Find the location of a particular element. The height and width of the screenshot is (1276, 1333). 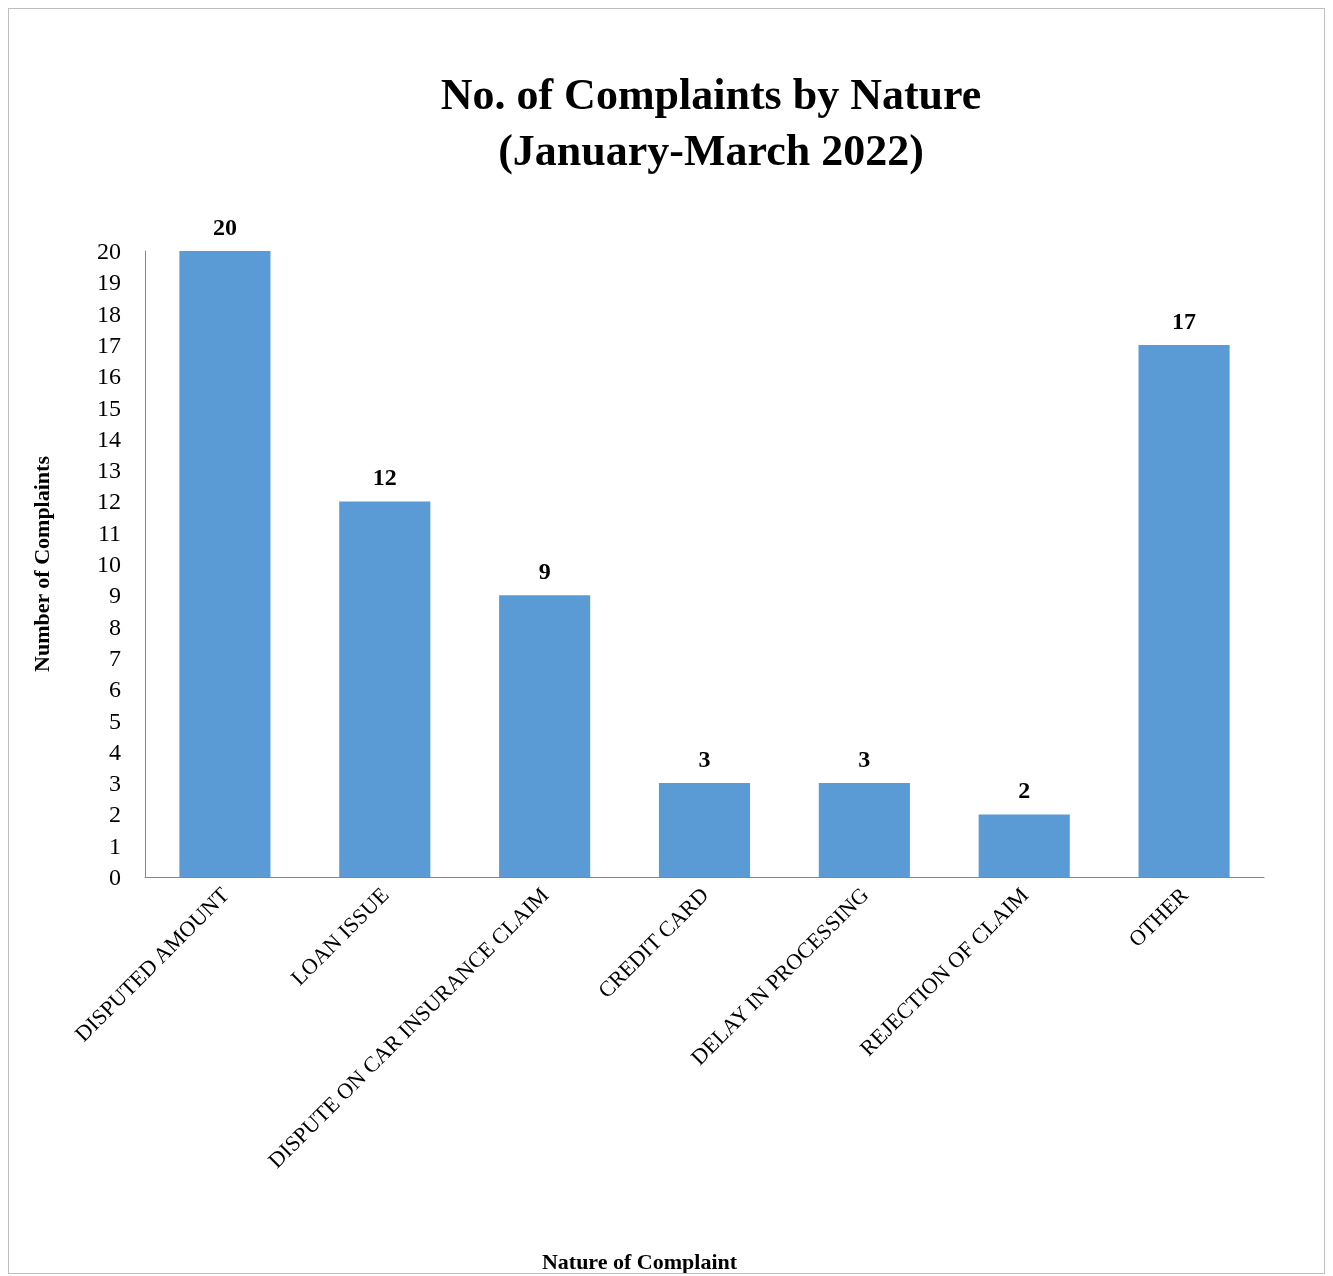

y-tick-label: 19 is located at coordinates (109, 282).